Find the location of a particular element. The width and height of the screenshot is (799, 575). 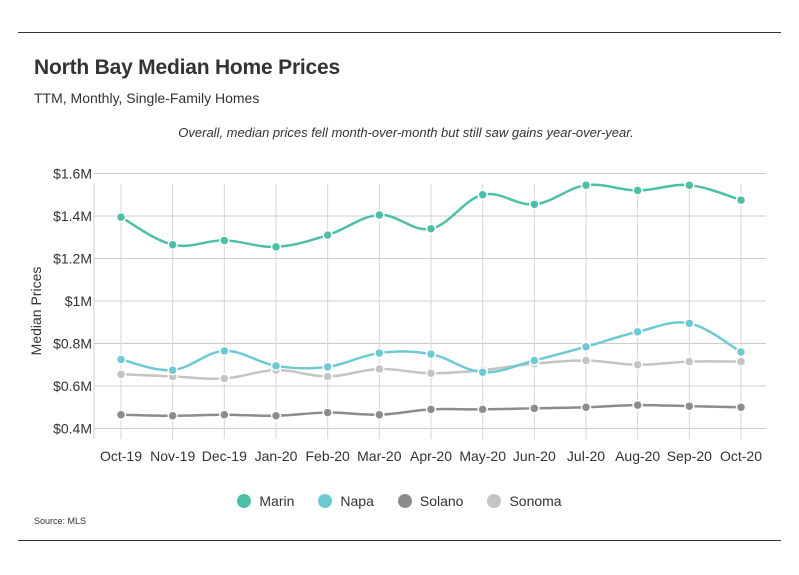

legend-item-sonoma: Sonoma is located at coordinates (524, 501).